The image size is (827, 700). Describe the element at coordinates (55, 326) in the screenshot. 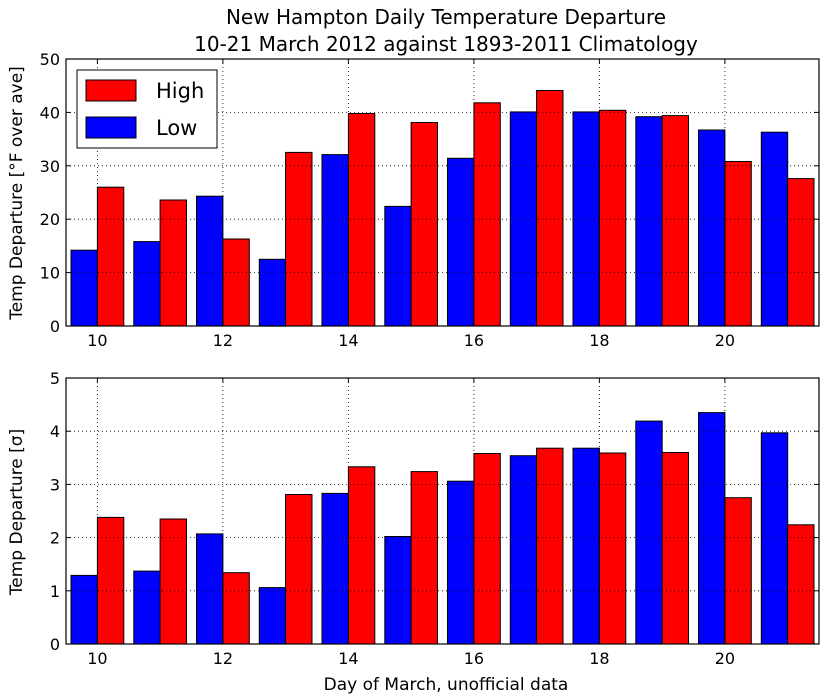

I see `top-ytick-label-0: 0` at that location.